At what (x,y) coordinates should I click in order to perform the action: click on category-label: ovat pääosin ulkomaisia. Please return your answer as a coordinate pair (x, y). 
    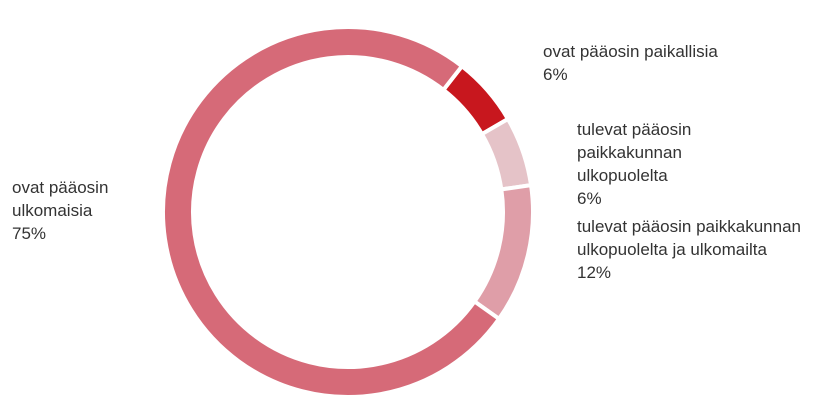
    Looking at the image, I should click on (60, 199).